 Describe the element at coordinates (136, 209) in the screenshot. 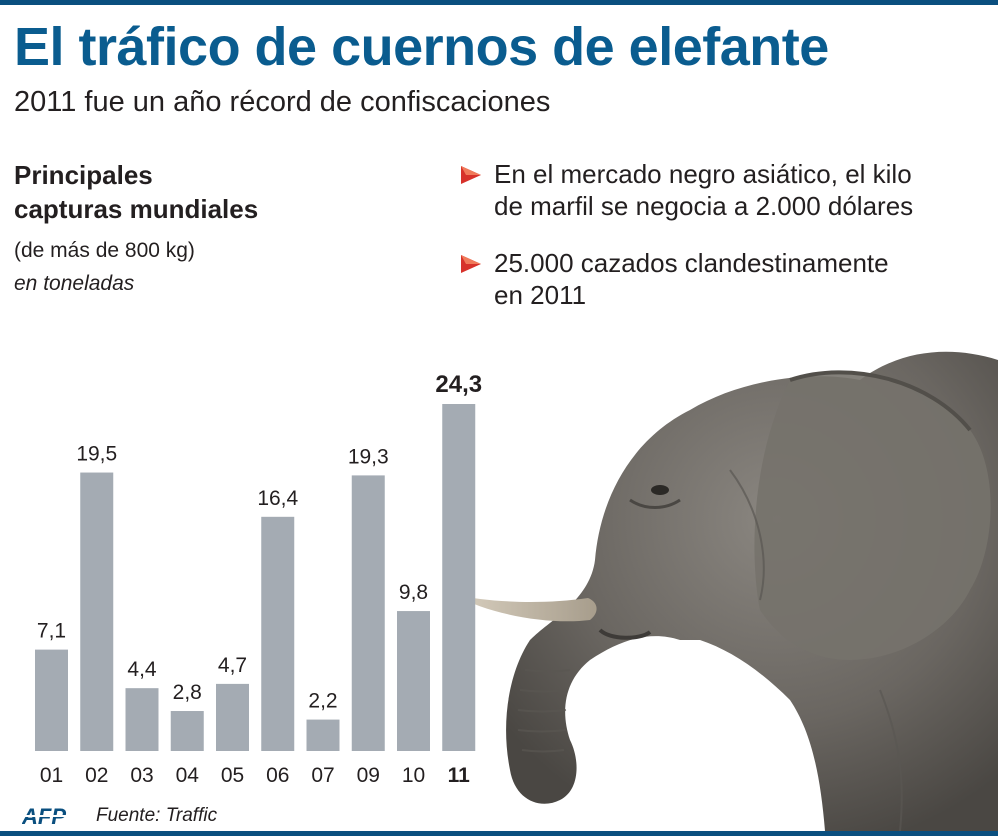

I see `chart-heading-line-2: capturas mundiales` at that location.